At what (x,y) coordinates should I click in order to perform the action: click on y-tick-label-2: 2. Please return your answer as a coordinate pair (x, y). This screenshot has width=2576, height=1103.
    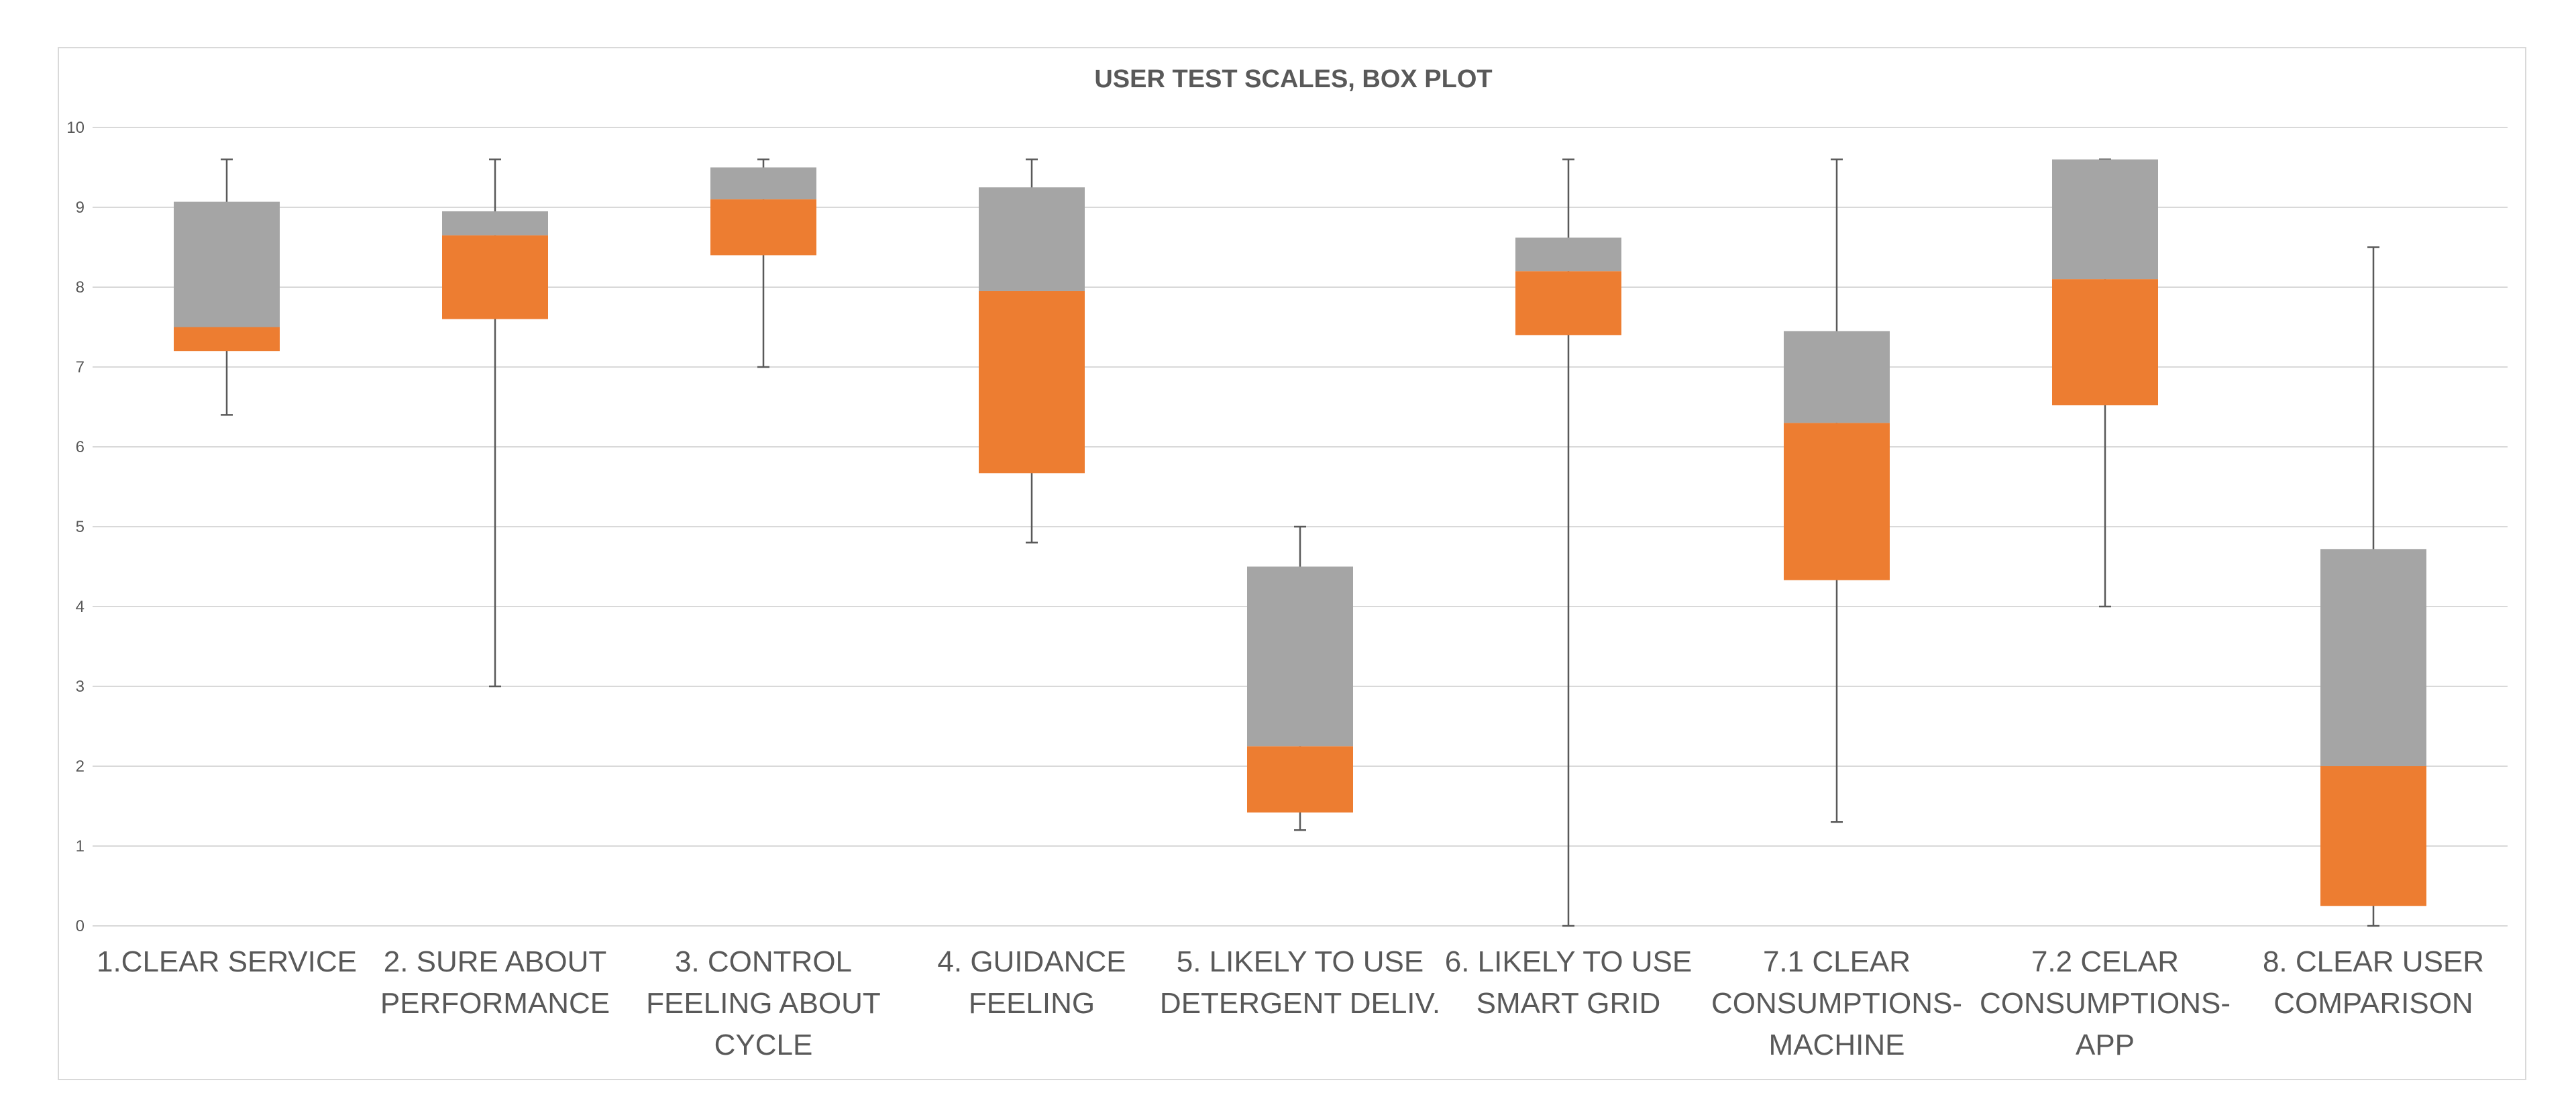
    Looking at the image, I should click on (80, 767).